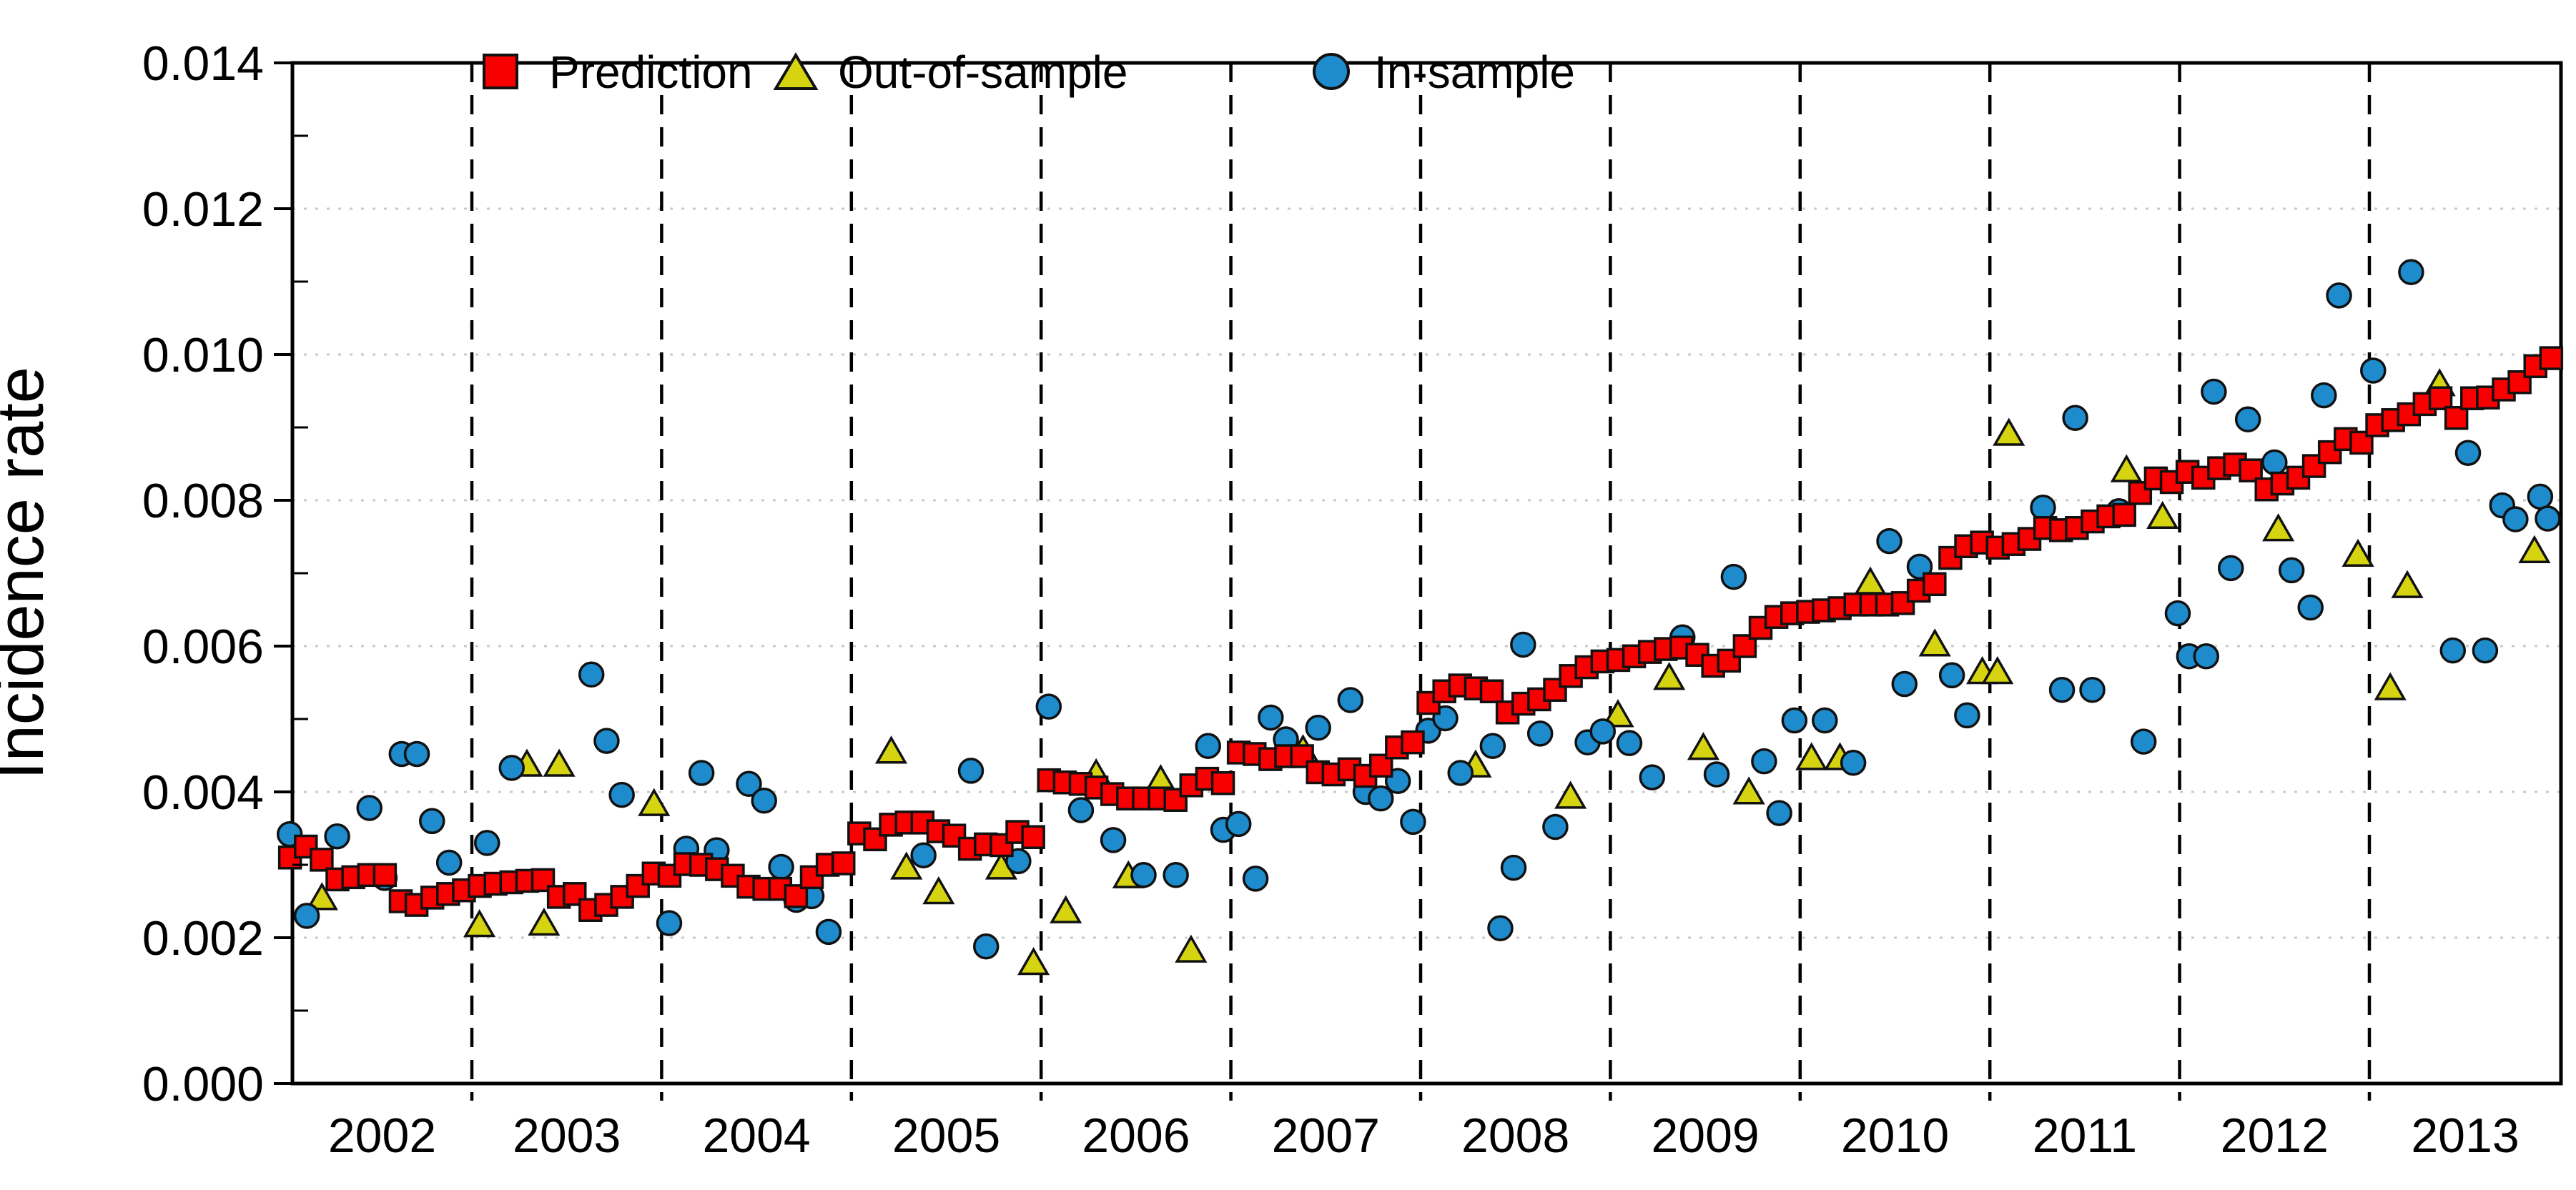  What do you see at coordinates (1136, 1136) in the screenshot?
I see `x-year-label: 2006` at bounding box center [1136, 1136].